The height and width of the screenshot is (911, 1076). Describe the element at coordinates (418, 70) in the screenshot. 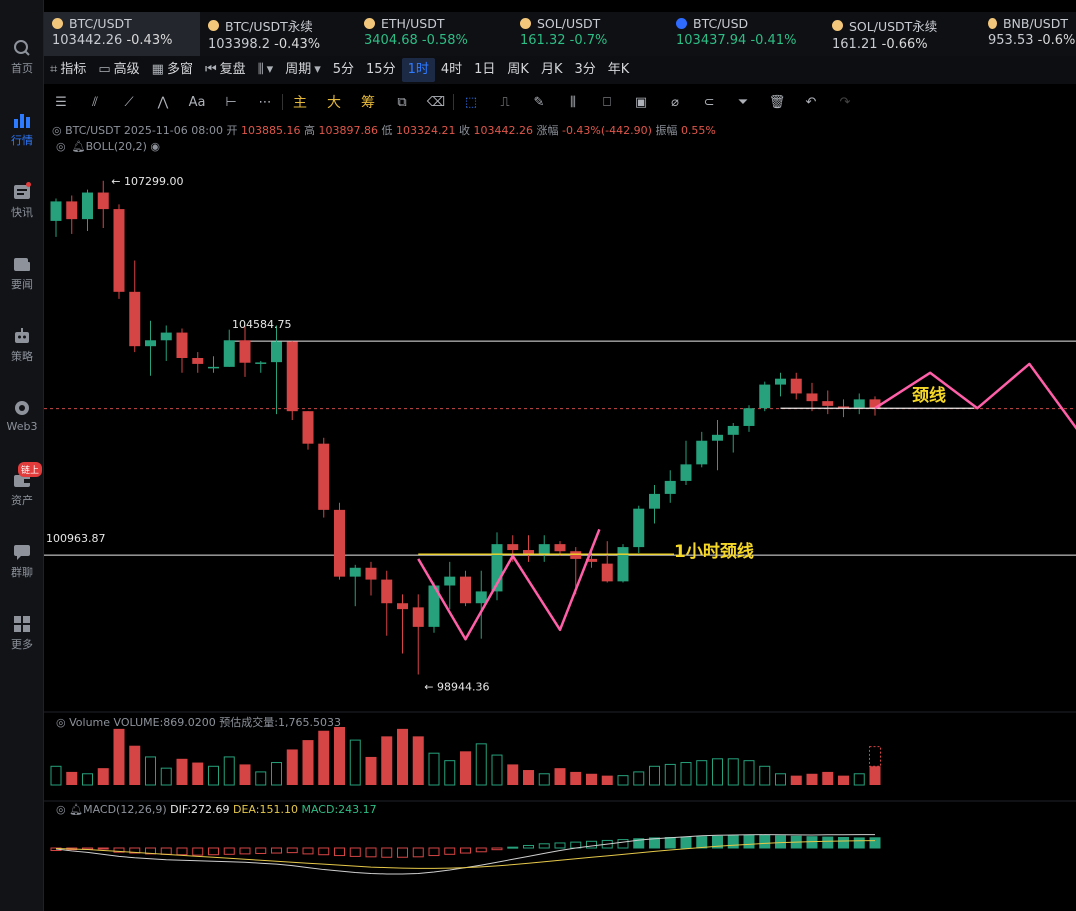

I see `interval-1h: 1时` at that location.